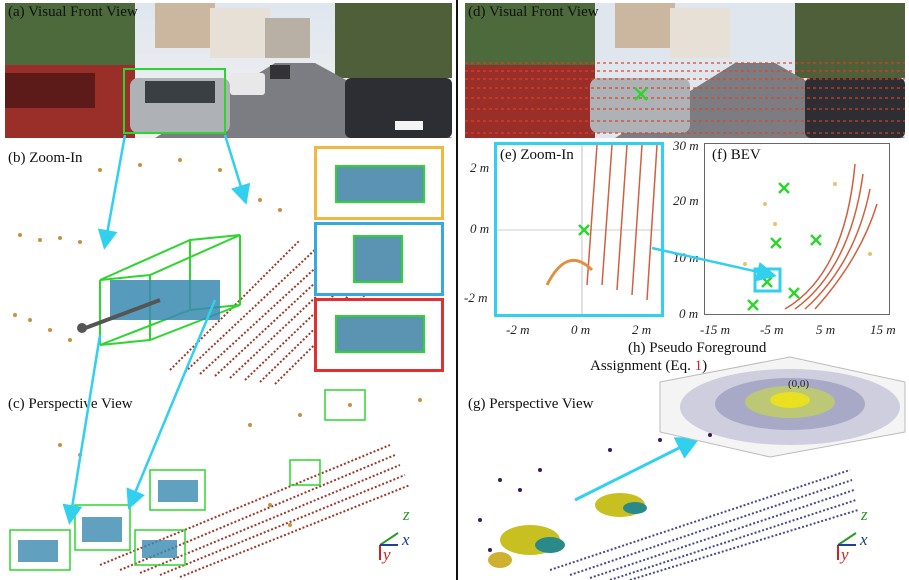 The image size is (909, 580). Describe the element at coordinates (864, 539) in the screenshot. I see `axis-x-right: x` at that location.